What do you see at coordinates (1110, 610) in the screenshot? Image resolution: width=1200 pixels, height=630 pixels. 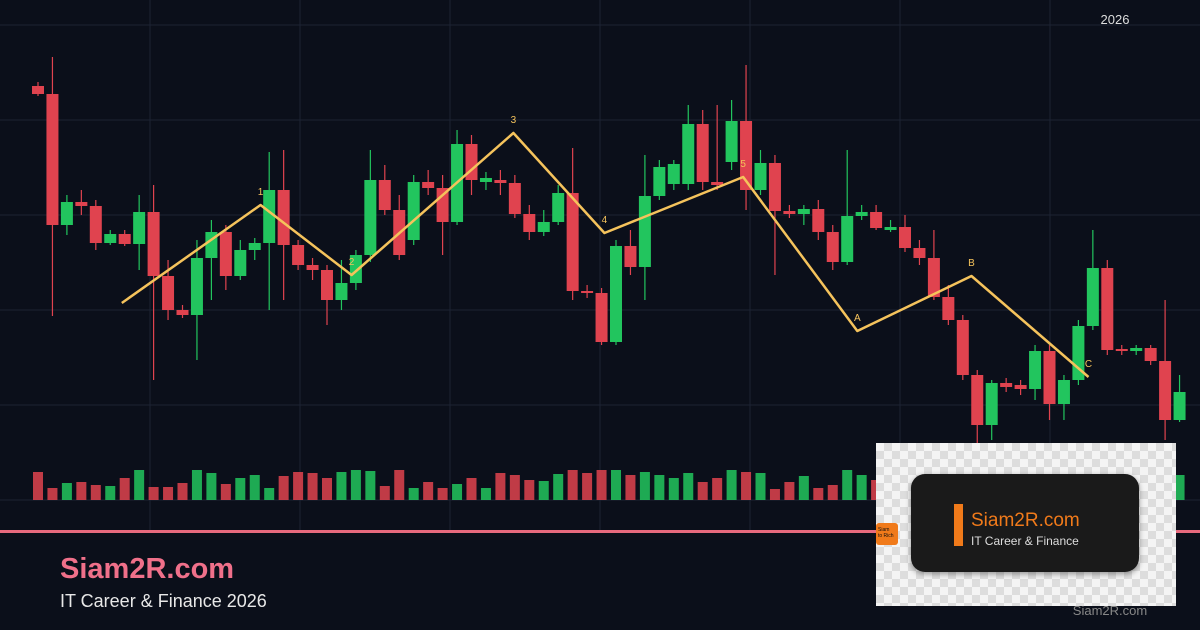 I see `watermark: Siam2R.com` at bounding box center [1110, 610].